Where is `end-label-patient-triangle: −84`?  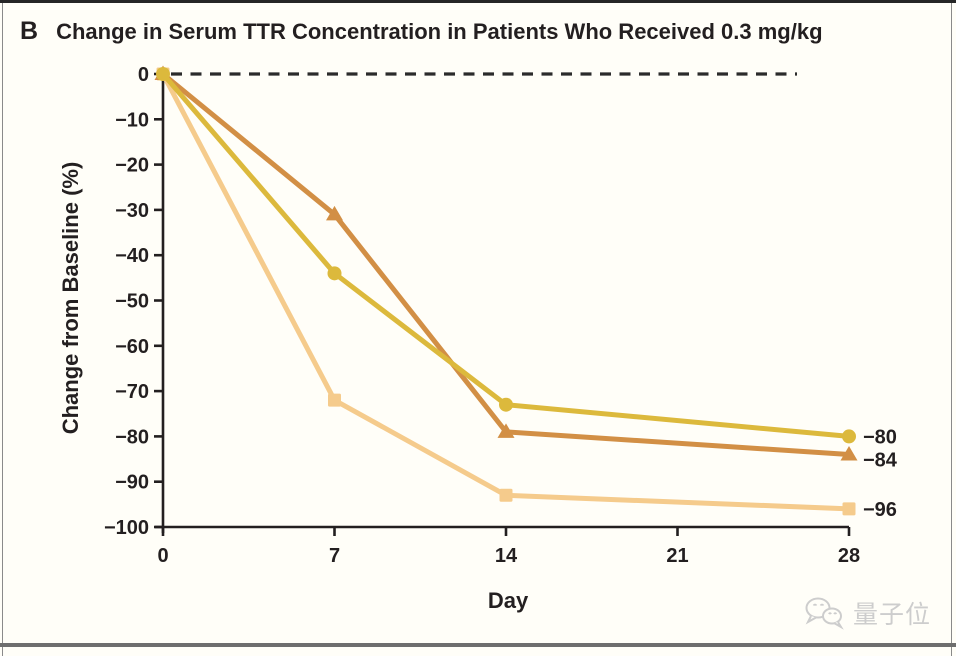 end-label-patient-triangle: −84 is located at coordinates (880, 460).